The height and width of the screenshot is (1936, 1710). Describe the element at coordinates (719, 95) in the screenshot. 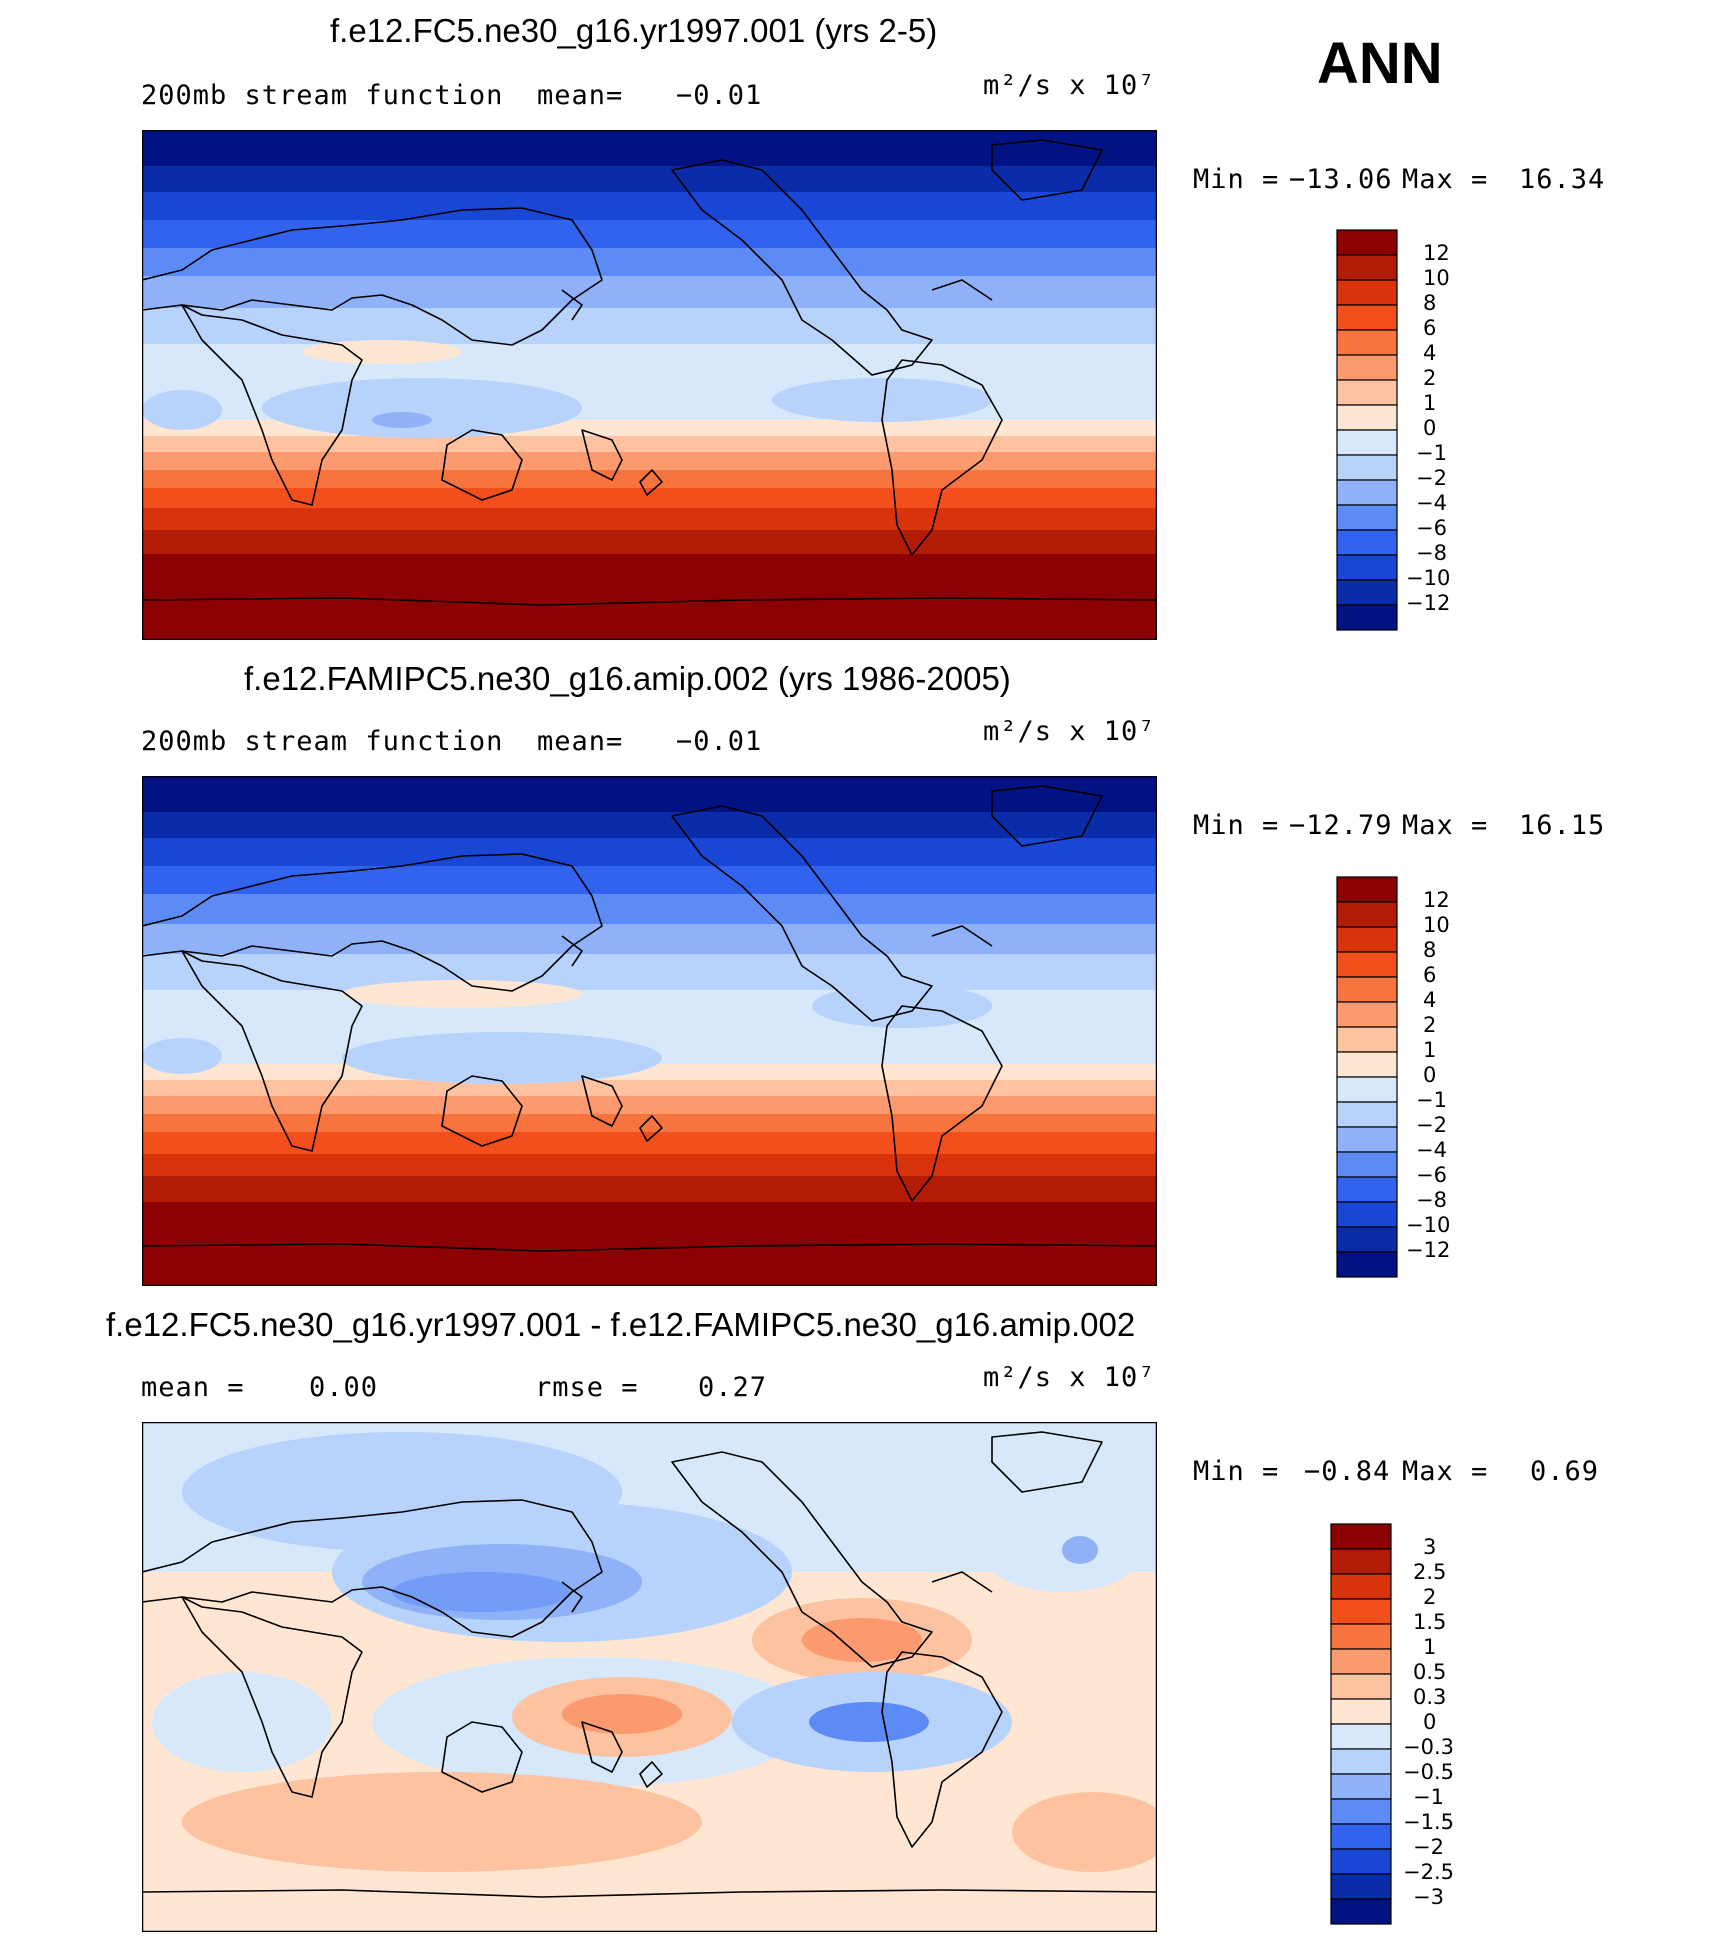

I see `panel-1-mean-value: −0.01` at that location.